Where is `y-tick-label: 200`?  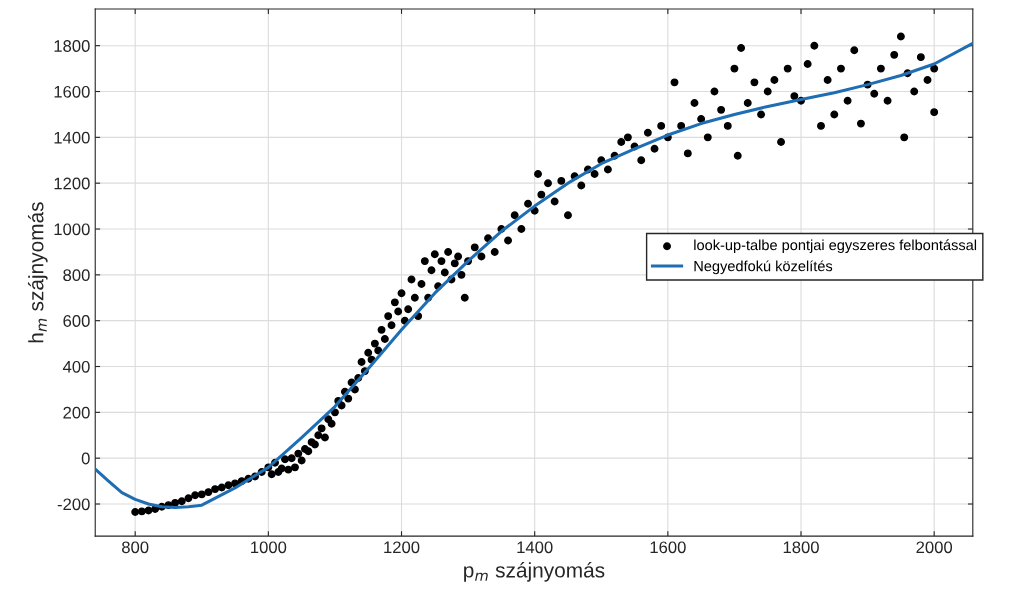 y-tick-label: 200 is located at coordinates (76, 412).